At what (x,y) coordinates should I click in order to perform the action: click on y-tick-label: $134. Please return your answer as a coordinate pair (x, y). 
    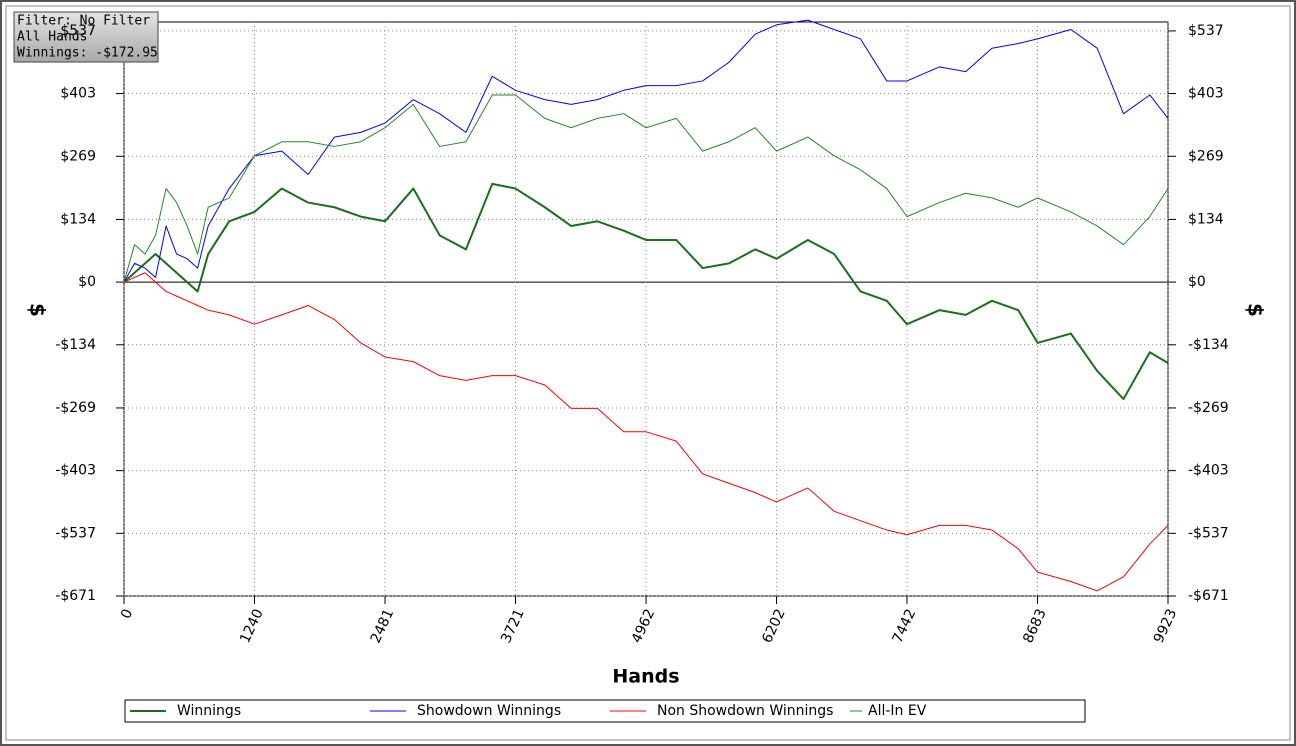
    Looking at the image, I should click on (78, 219).